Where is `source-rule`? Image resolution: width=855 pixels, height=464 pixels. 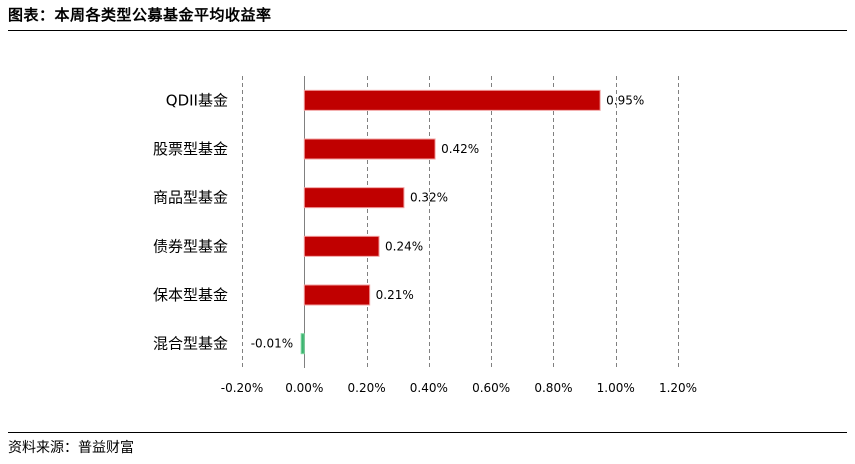 source-rule is located at coordinates (427, 432).